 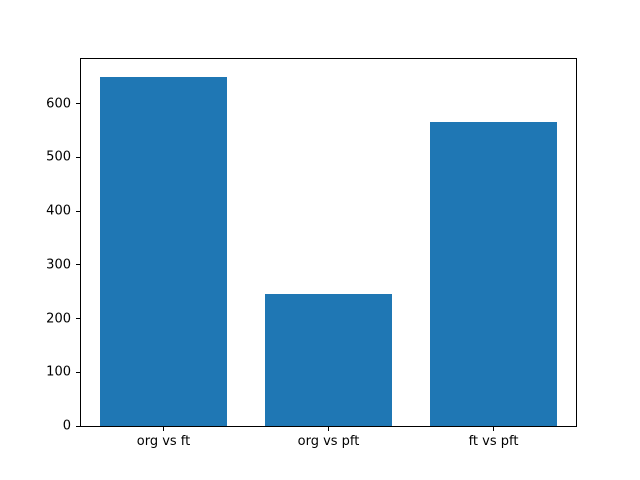 I want to click on y-tick-label: 200, so click(x=58, y=319).